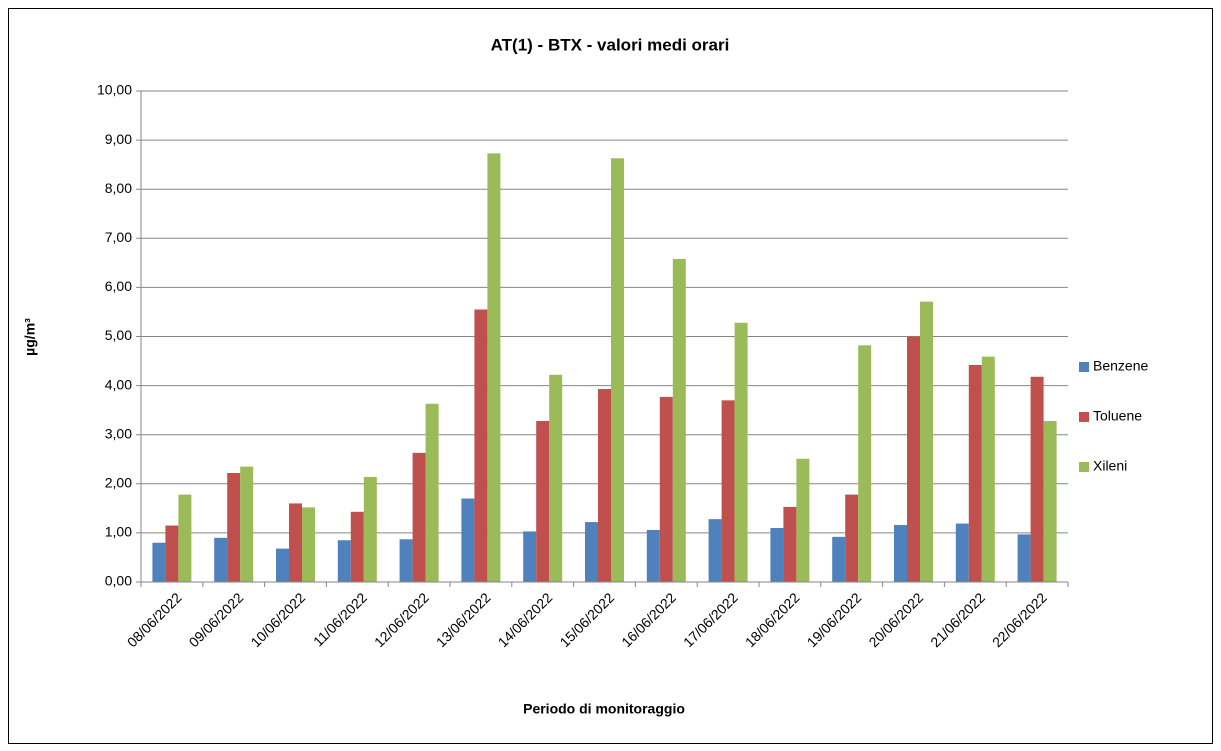 This screenshot has width=1221, height=751. I want to click on x-axis-label: Periodo di monitoraggio, so click(604, 709).